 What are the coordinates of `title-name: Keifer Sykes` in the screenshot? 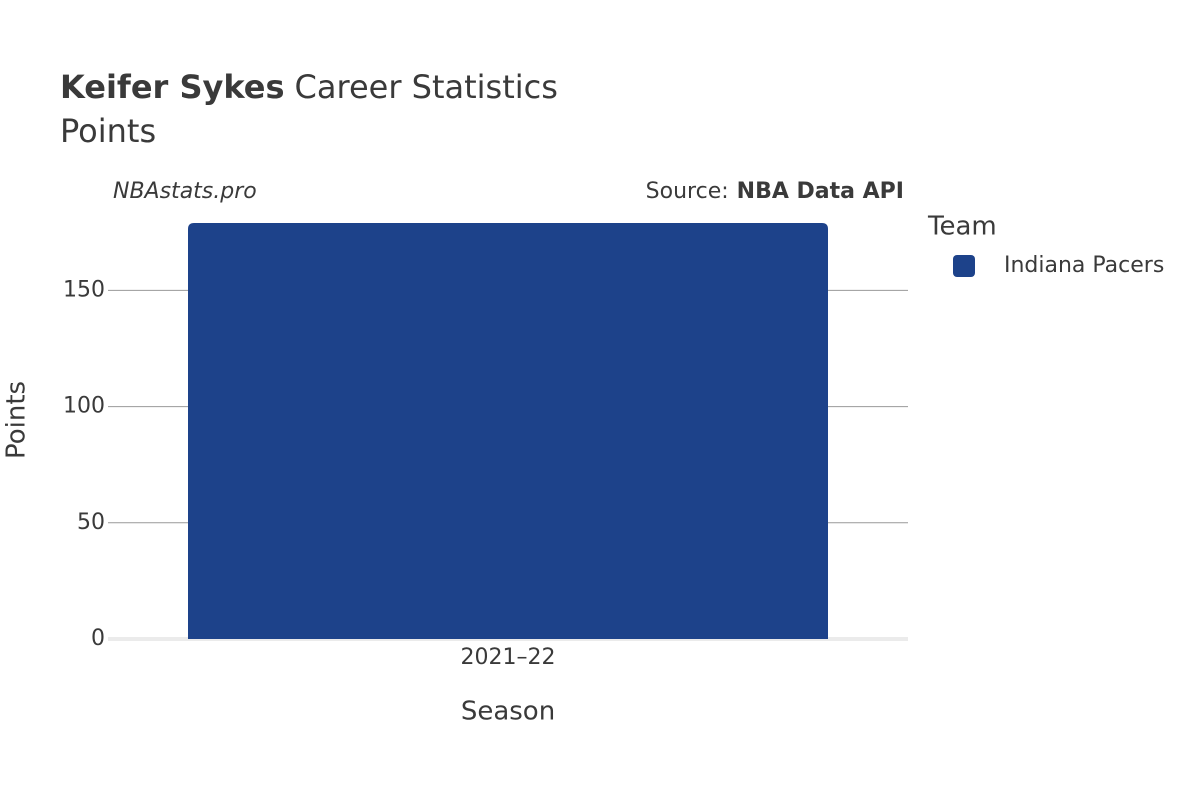 It's located at (172, 87).